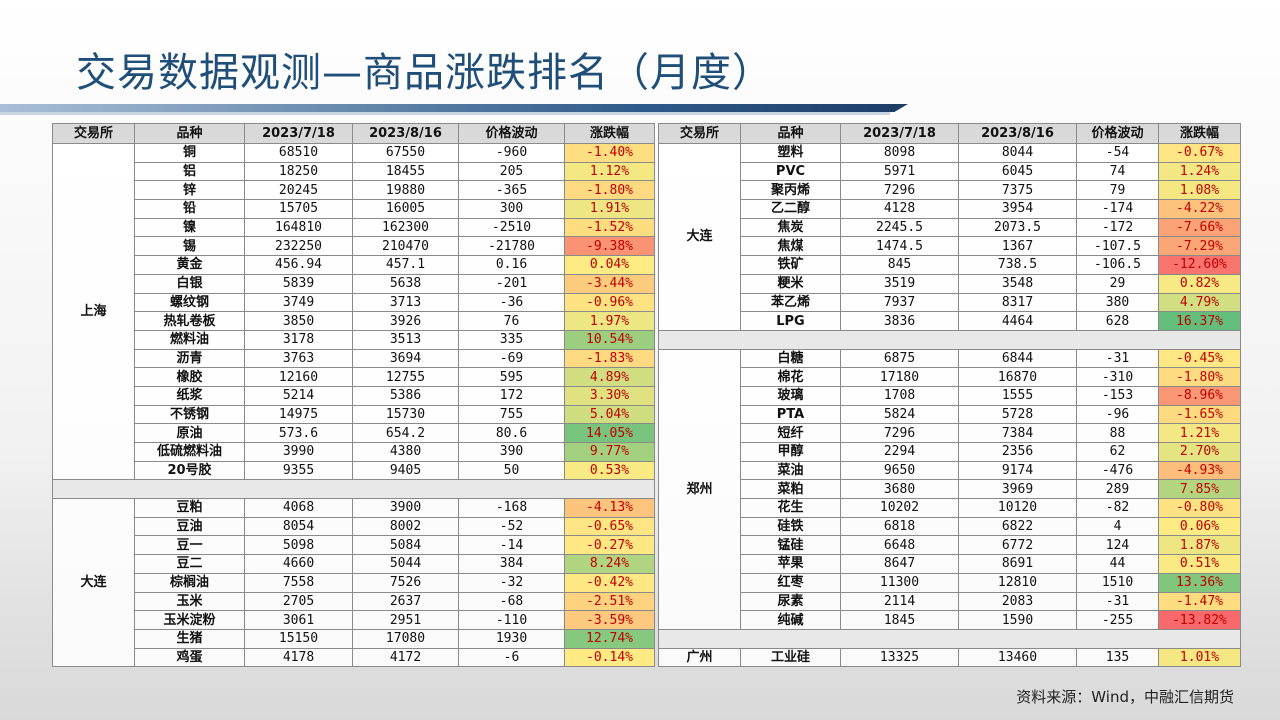  Describe the element at coordinates (511, 564) in the screenshot. I see `price-change-cell: 384` at that location.